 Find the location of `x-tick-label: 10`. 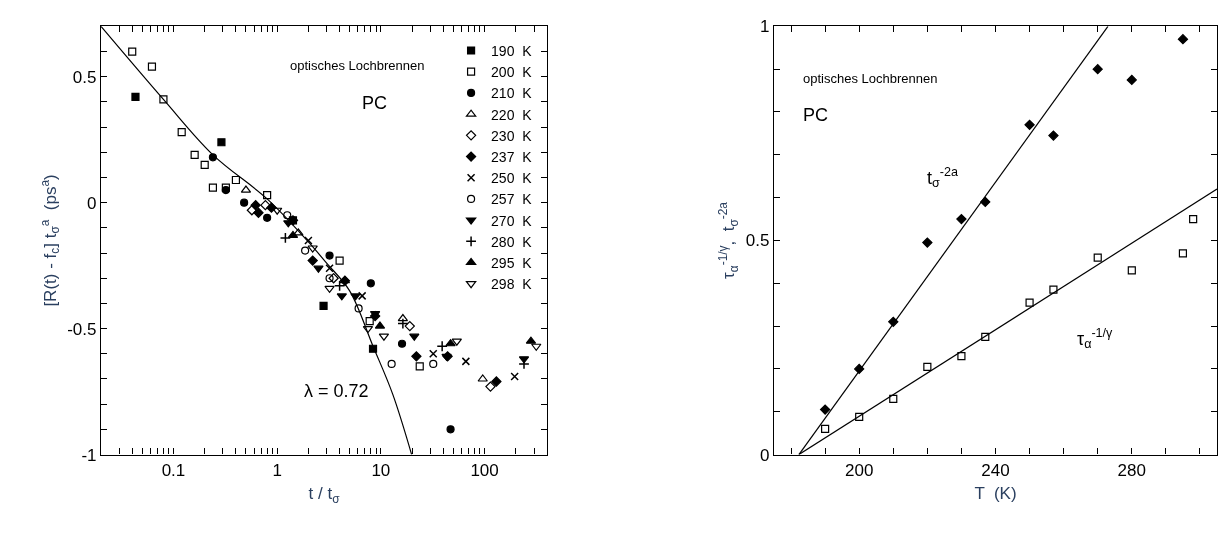

x-tick-label: 10 is located at coordinates (381, 471).